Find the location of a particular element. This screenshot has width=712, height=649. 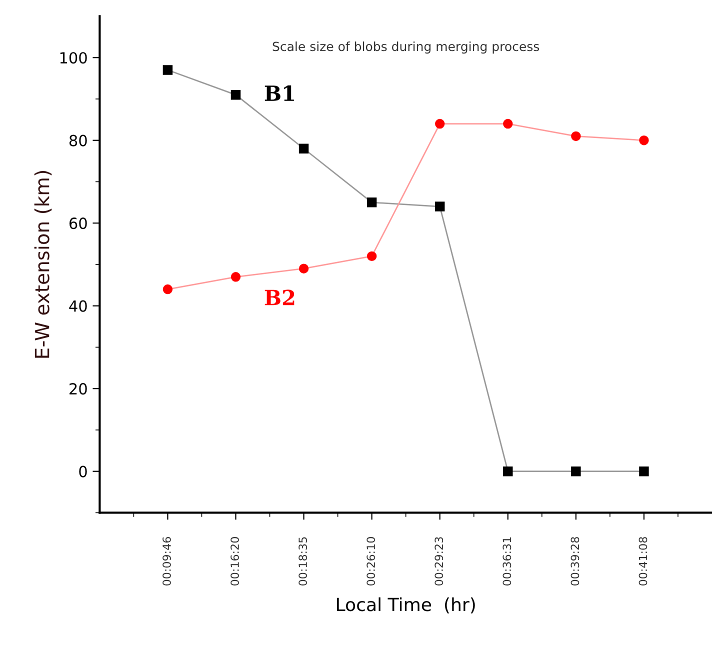

x-tick-label: 00:41:08 is located at coordinates (643, 561).